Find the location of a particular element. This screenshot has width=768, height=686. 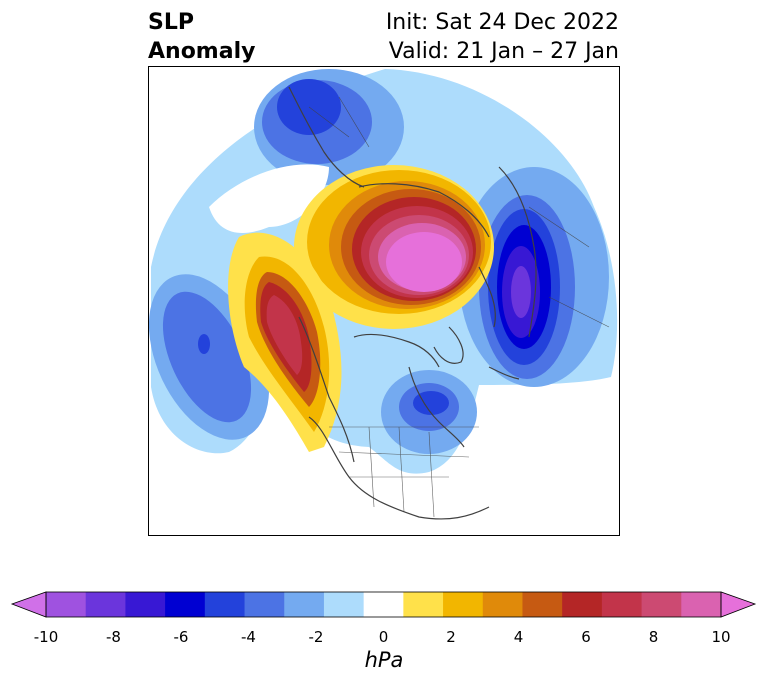

map-title-left: SLP Anomaly is located at coordinates (201, 37).